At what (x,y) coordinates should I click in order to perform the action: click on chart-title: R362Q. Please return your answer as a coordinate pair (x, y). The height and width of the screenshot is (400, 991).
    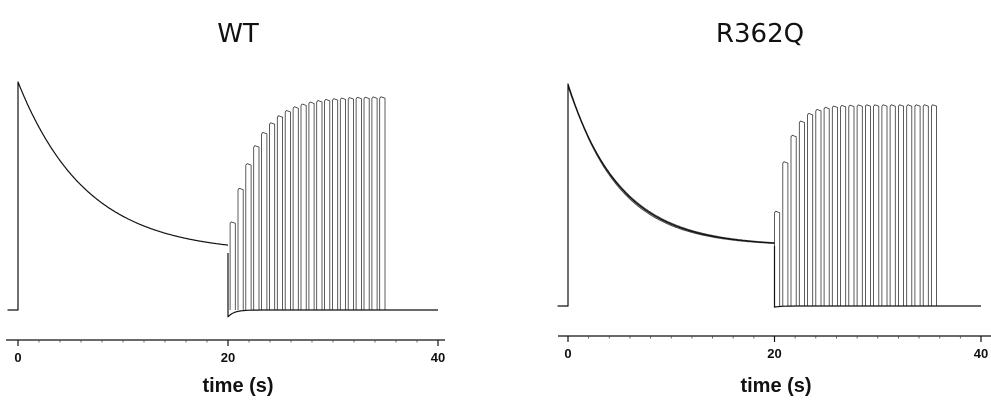
    Looking at the image, I should click on (760, 34).